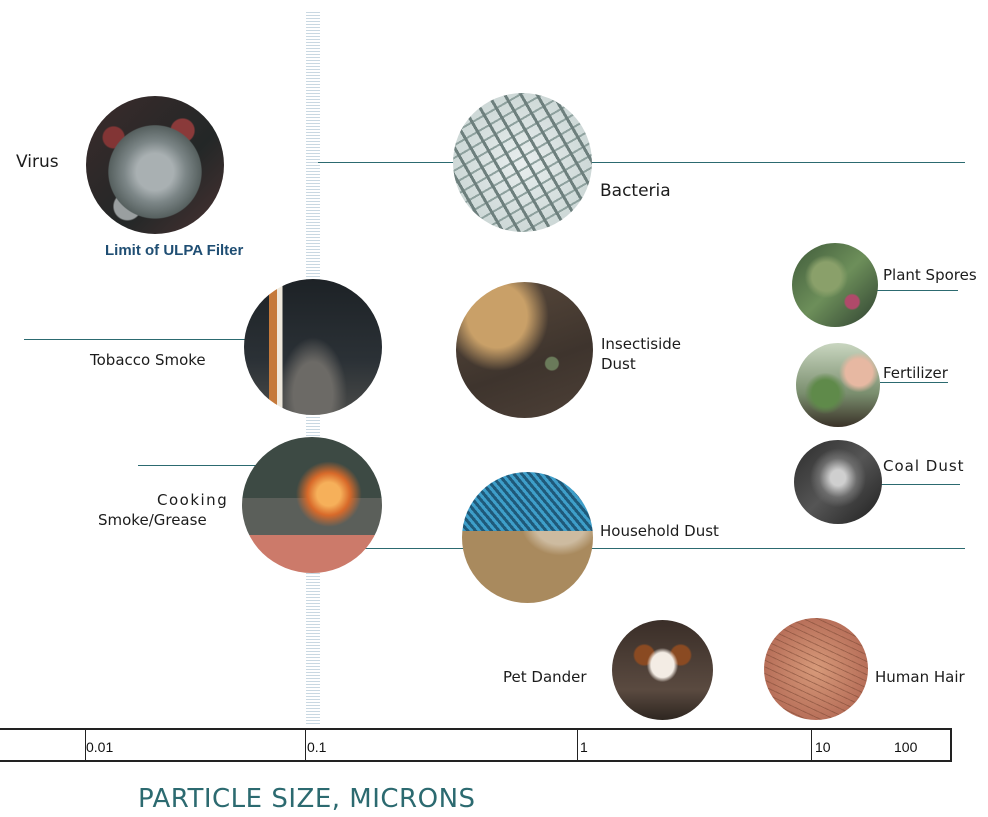 This screenshot has height=817, width=988. Describe the element at coordinates (584, 747) in the screenshot. I see `axis-tick-label-1: 1` at that location.